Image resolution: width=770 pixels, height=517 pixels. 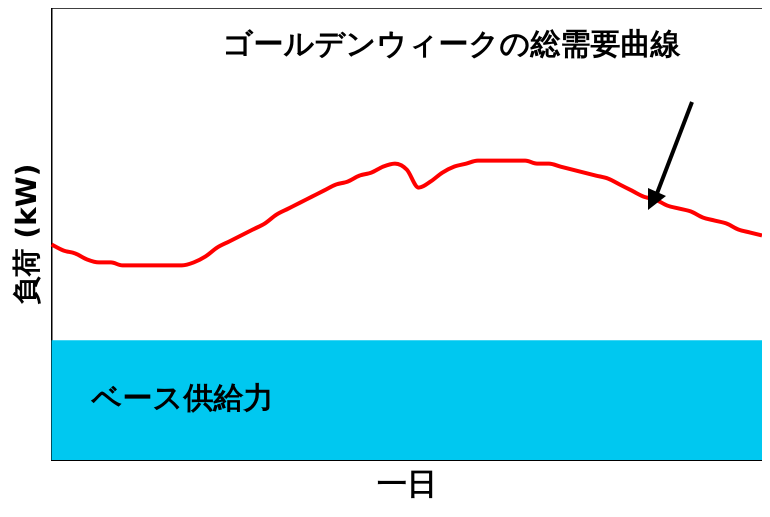 What do you see at coordinates (452, 44) in the screenshot?
I see `text: ゴールデンウィークの総需要曲線` at bounding box center [452, 44].